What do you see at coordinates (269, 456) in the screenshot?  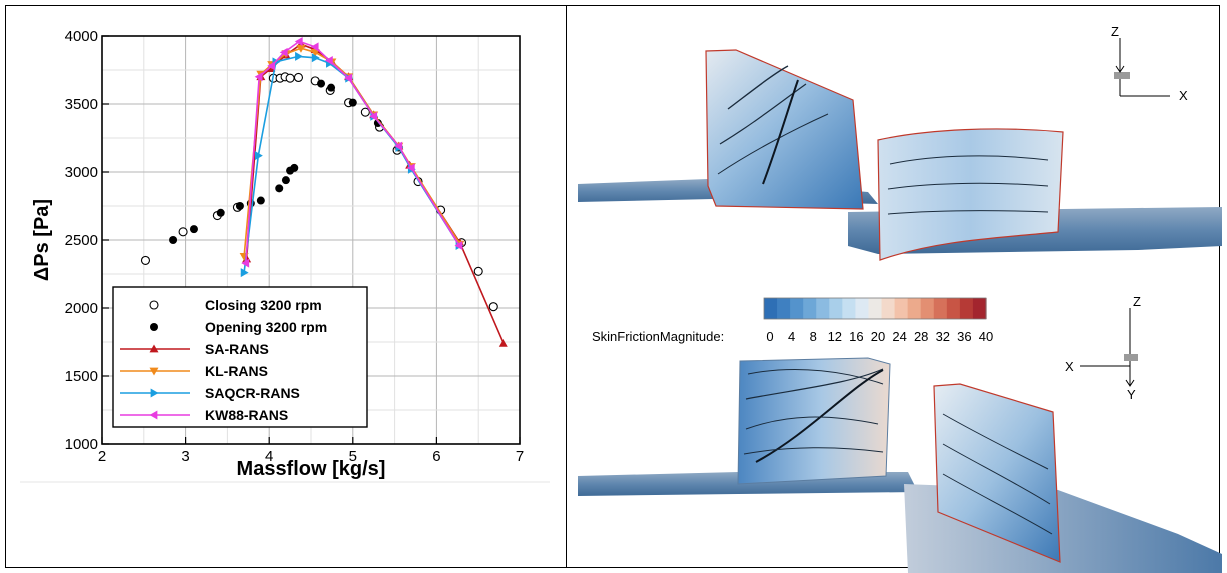 I see `x-tick-label: 4` at bounding box center [269, 456].